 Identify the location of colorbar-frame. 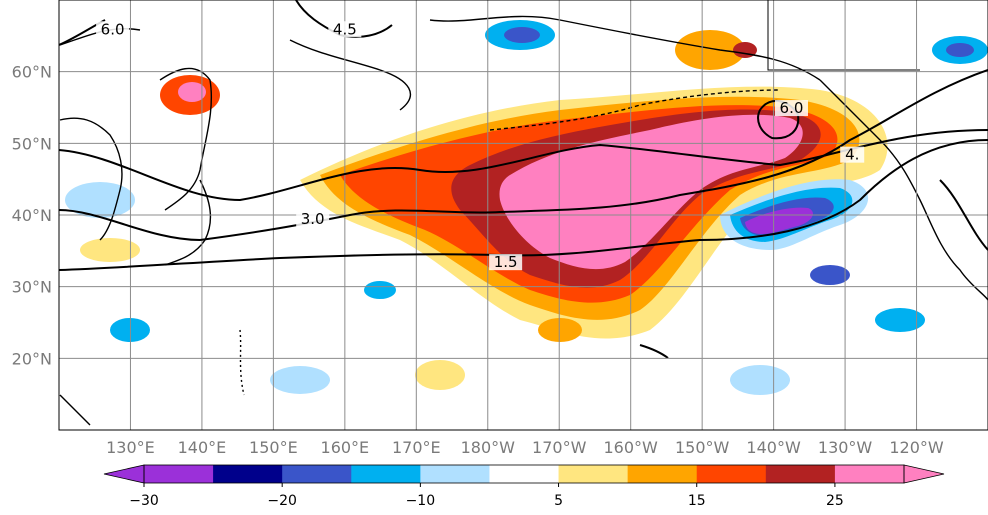
(524, 474).